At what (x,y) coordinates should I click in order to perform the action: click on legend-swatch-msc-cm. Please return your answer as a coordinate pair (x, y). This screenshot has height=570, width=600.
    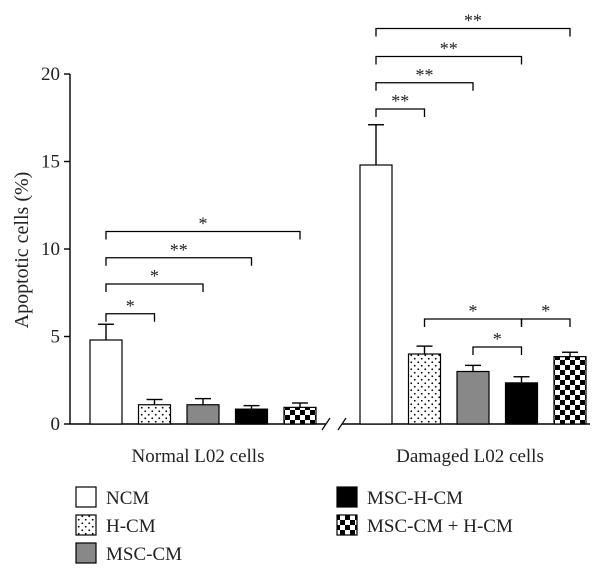
    Looking at the image, I should click on (86, 553).